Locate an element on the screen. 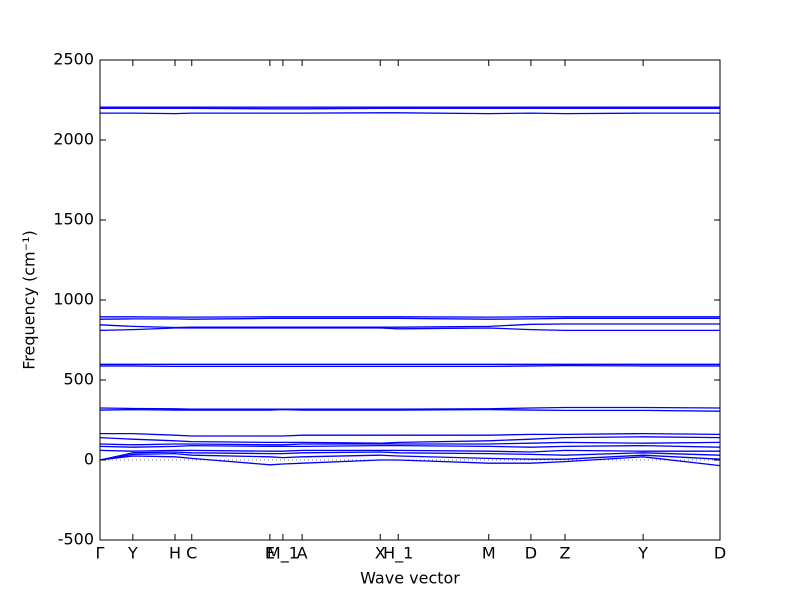 This screenshot has width=800, height=600. y-tick-label: 2000 is located at coordinates (73, 139).